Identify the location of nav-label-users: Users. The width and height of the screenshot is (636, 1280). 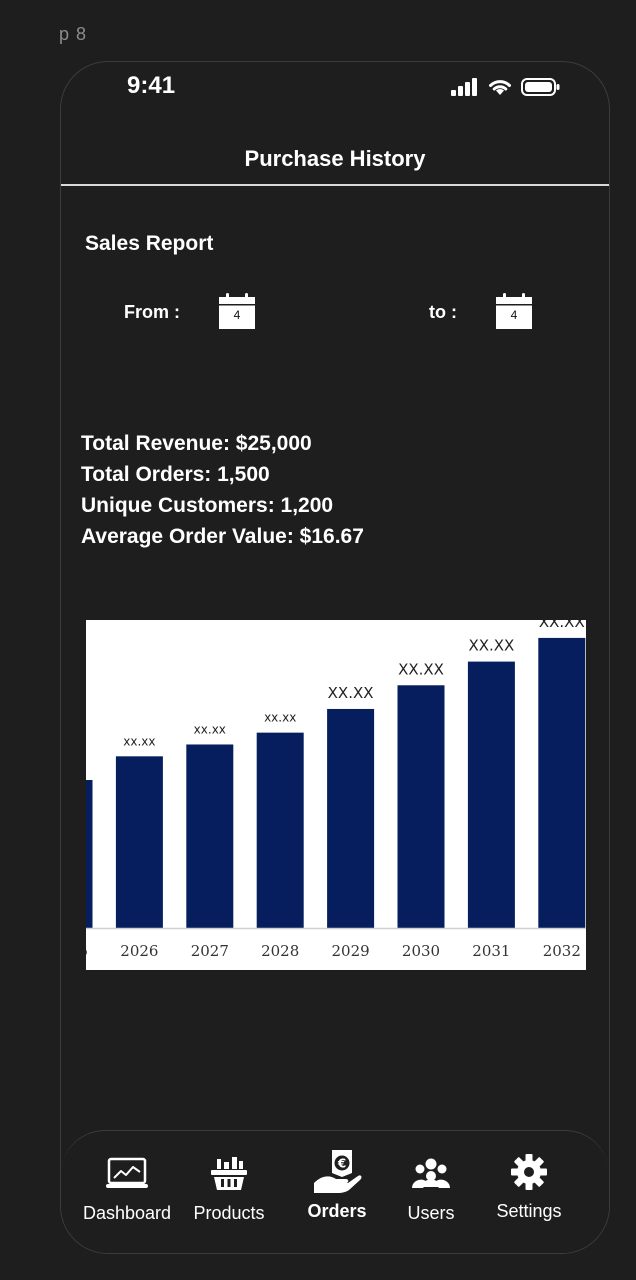
(431, 1213).